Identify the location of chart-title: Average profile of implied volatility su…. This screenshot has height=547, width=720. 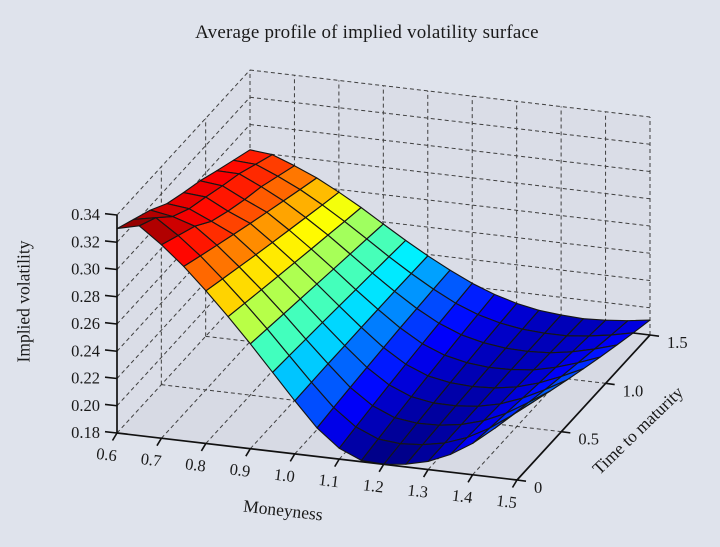
(367, 32).